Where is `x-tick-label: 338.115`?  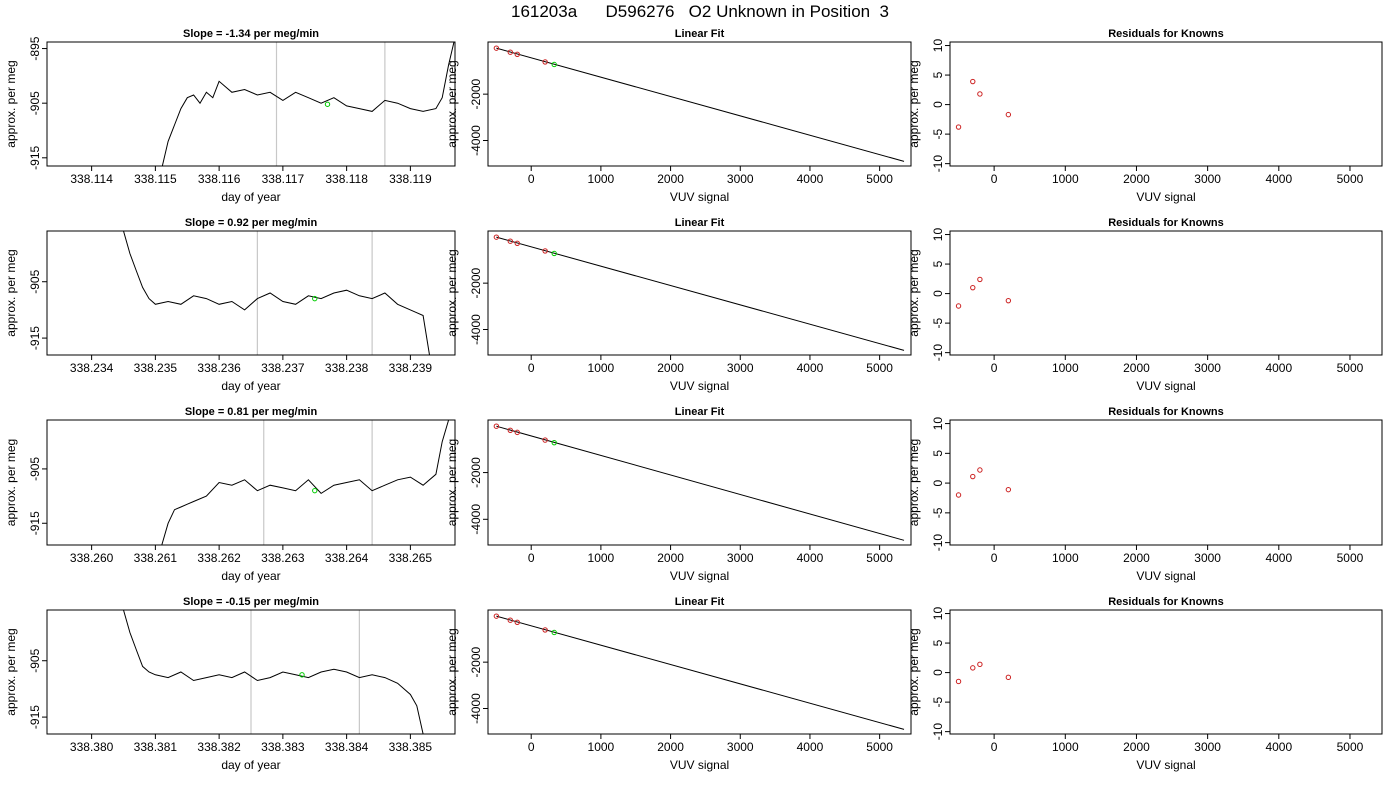
x-tick-label: 338.115 is located at coordinates (155, 179).